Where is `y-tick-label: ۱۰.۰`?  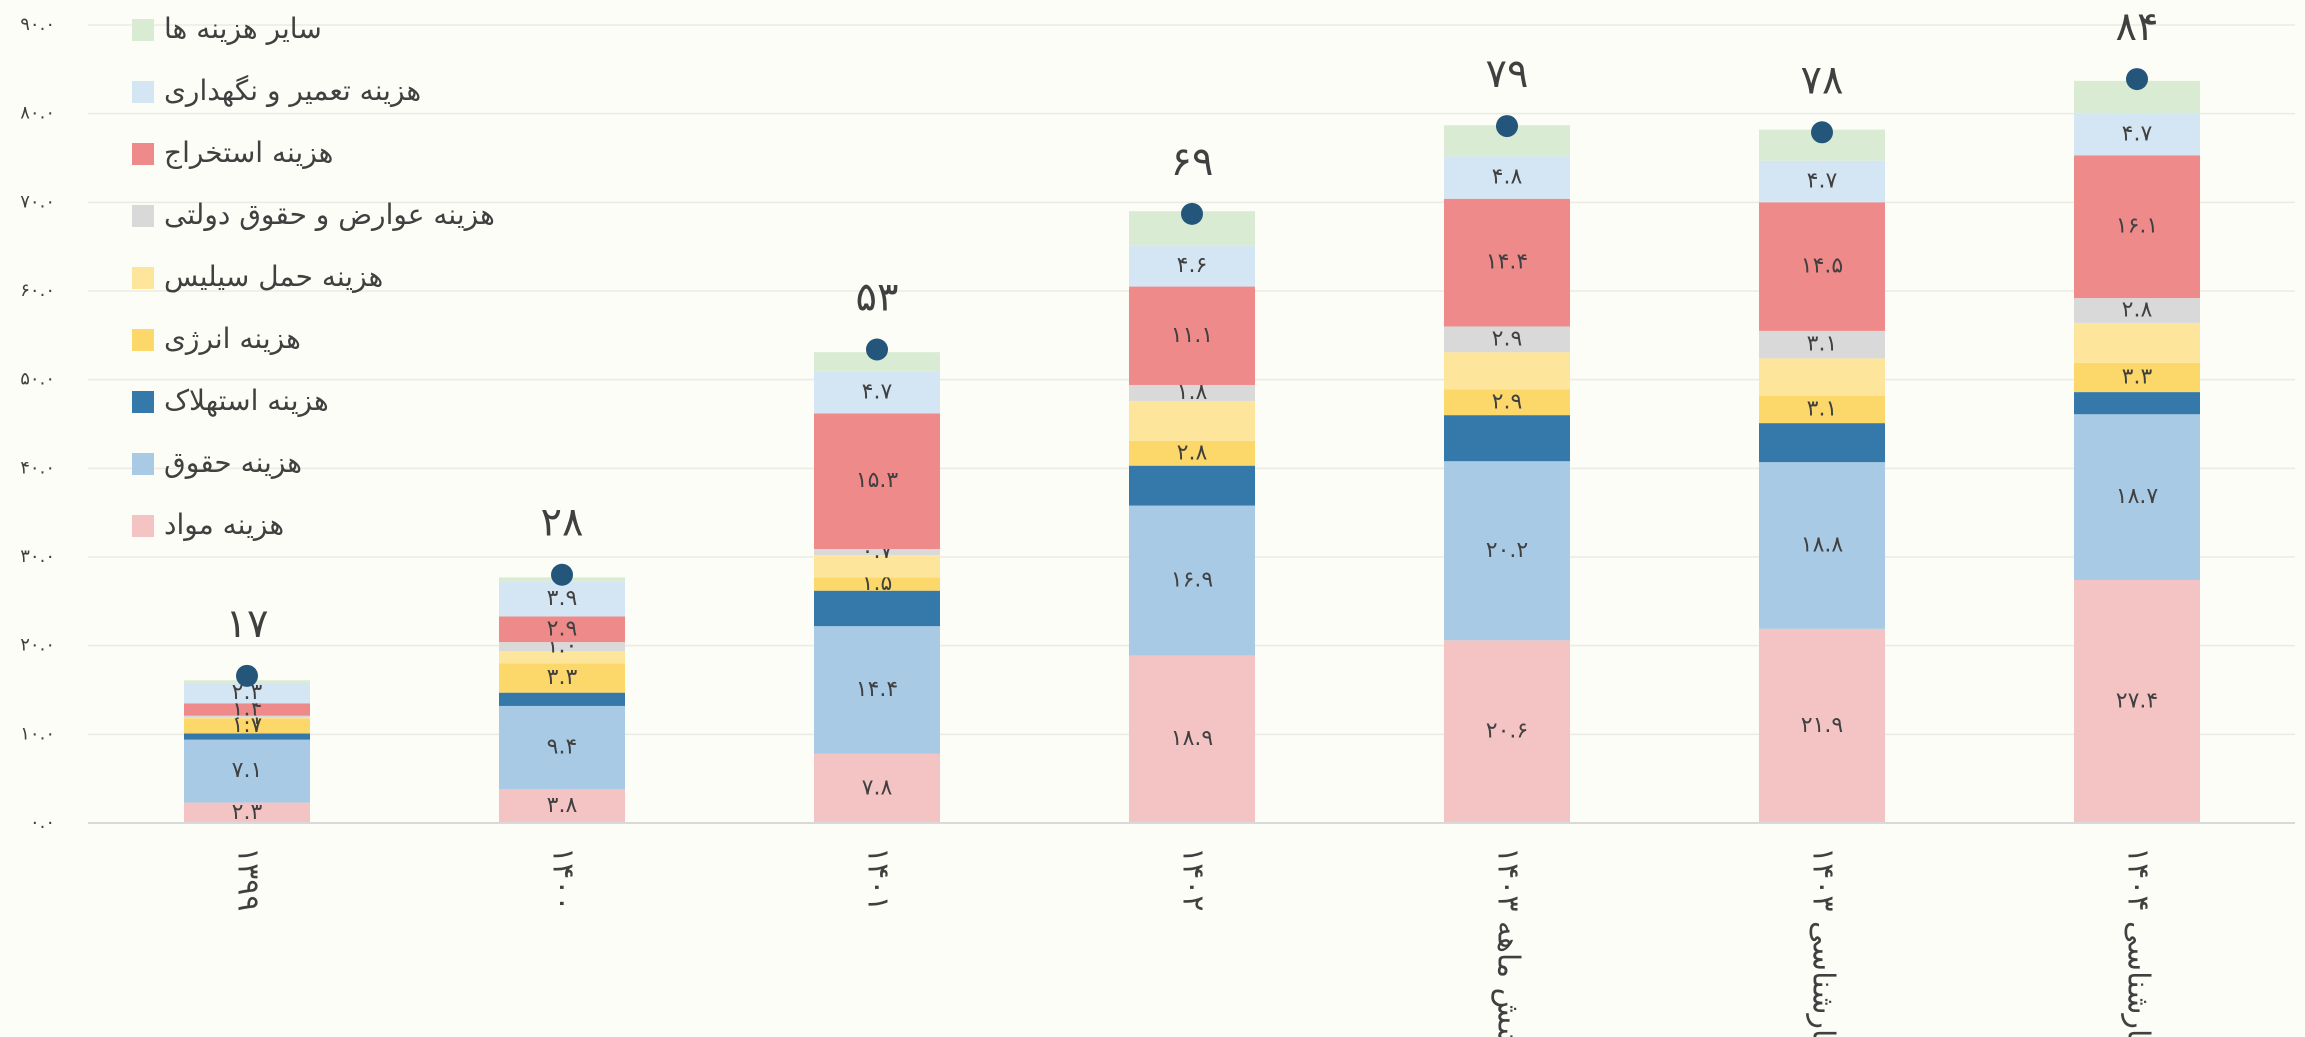
y-tick-label: ۱۰.۰ is located at coordinates (37, 733).